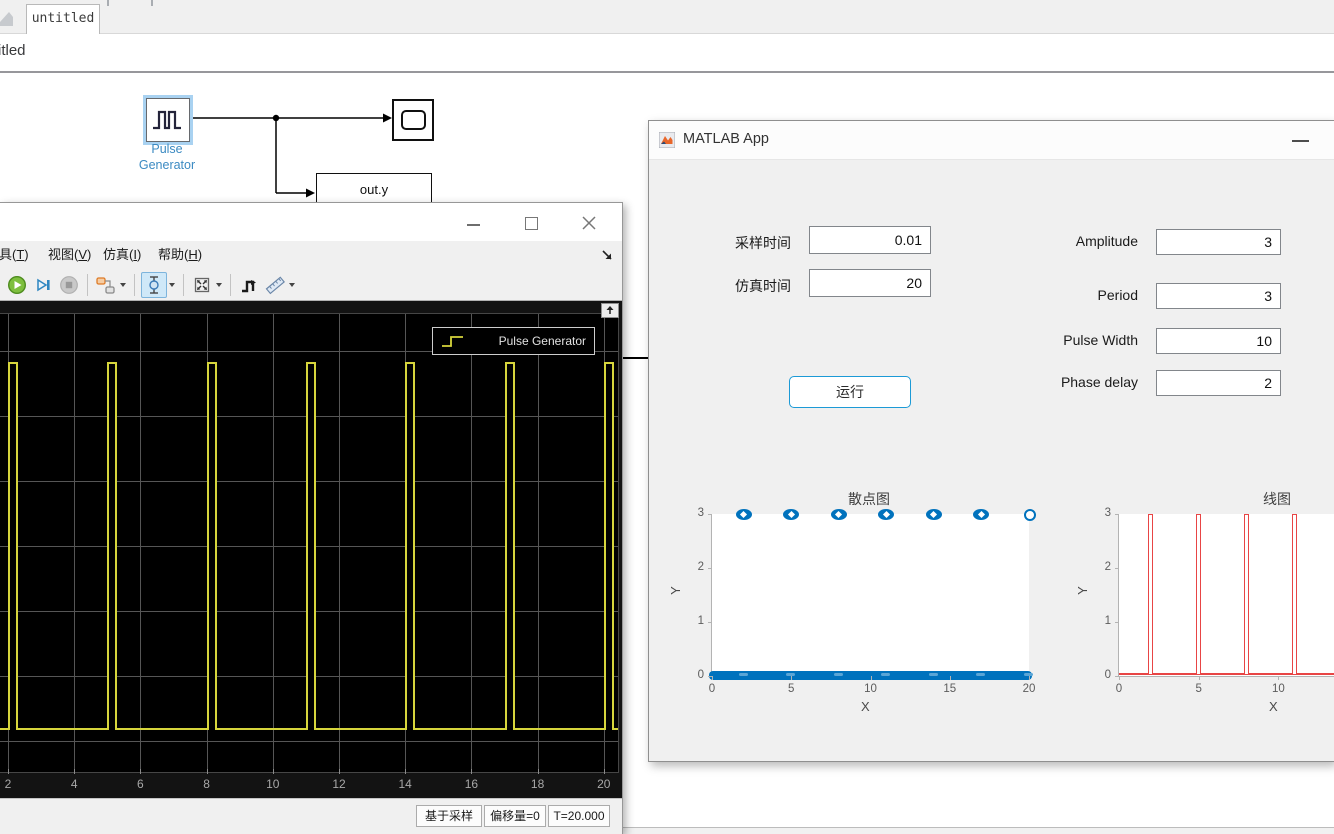  Describe the element at coordinates (1106, 241) in the screenshot. I see `label-amplitude: Amplitude` at that location.